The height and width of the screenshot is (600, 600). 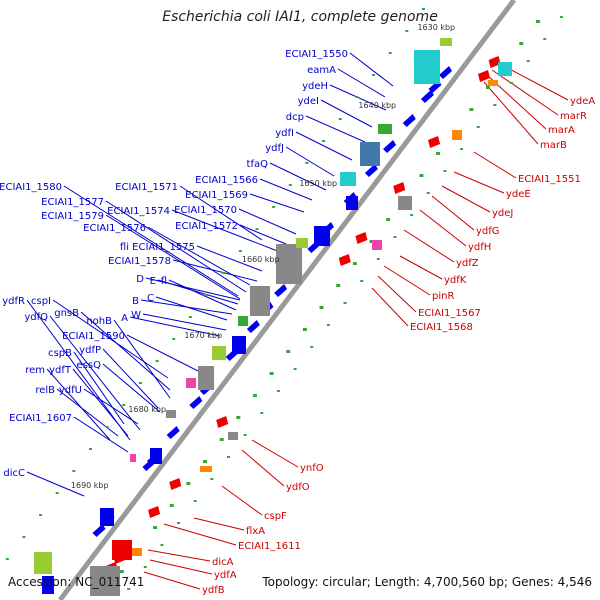 I want to click on reverse-gene-label: ydfB, so click(x=213, y=590).